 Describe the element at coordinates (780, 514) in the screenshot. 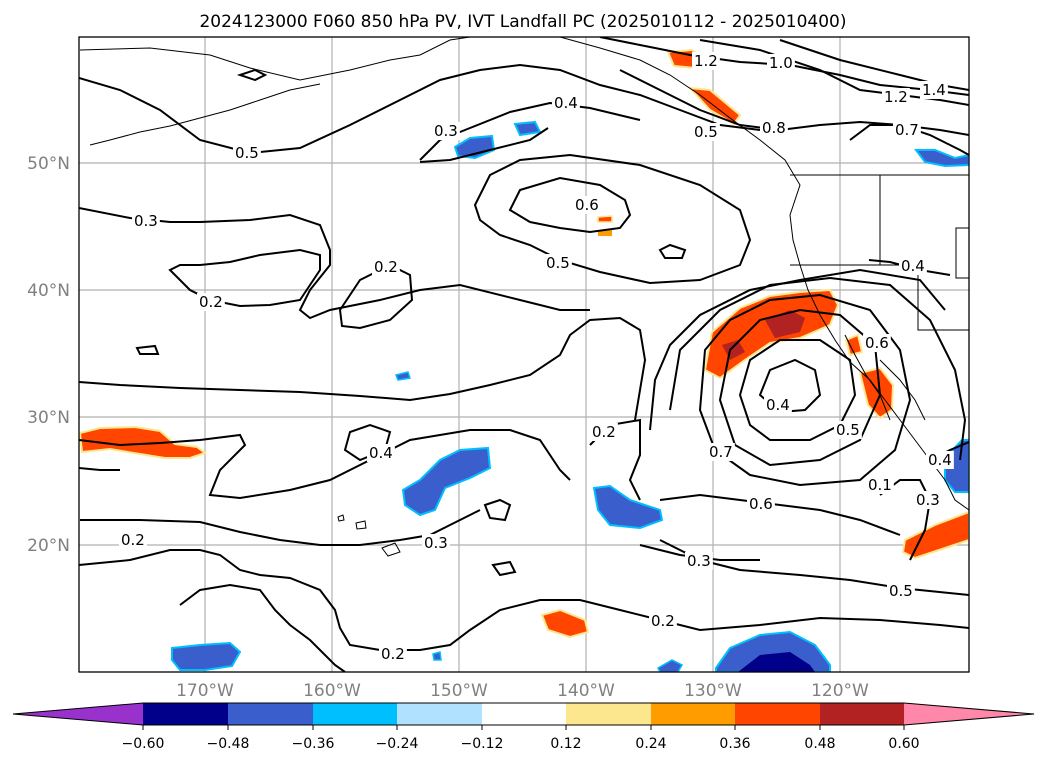

I see `contour-0.6-label-line` at that location.